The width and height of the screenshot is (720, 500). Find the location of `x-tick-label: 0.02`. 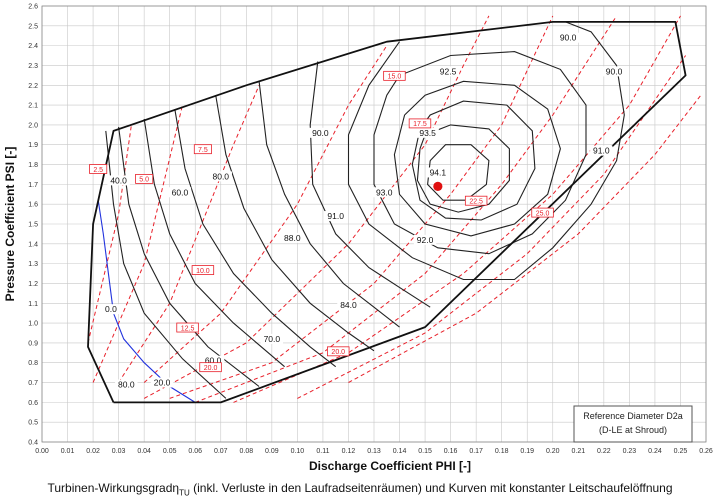

x-tick-label: 0.02 is located at coordinates (93, 451).